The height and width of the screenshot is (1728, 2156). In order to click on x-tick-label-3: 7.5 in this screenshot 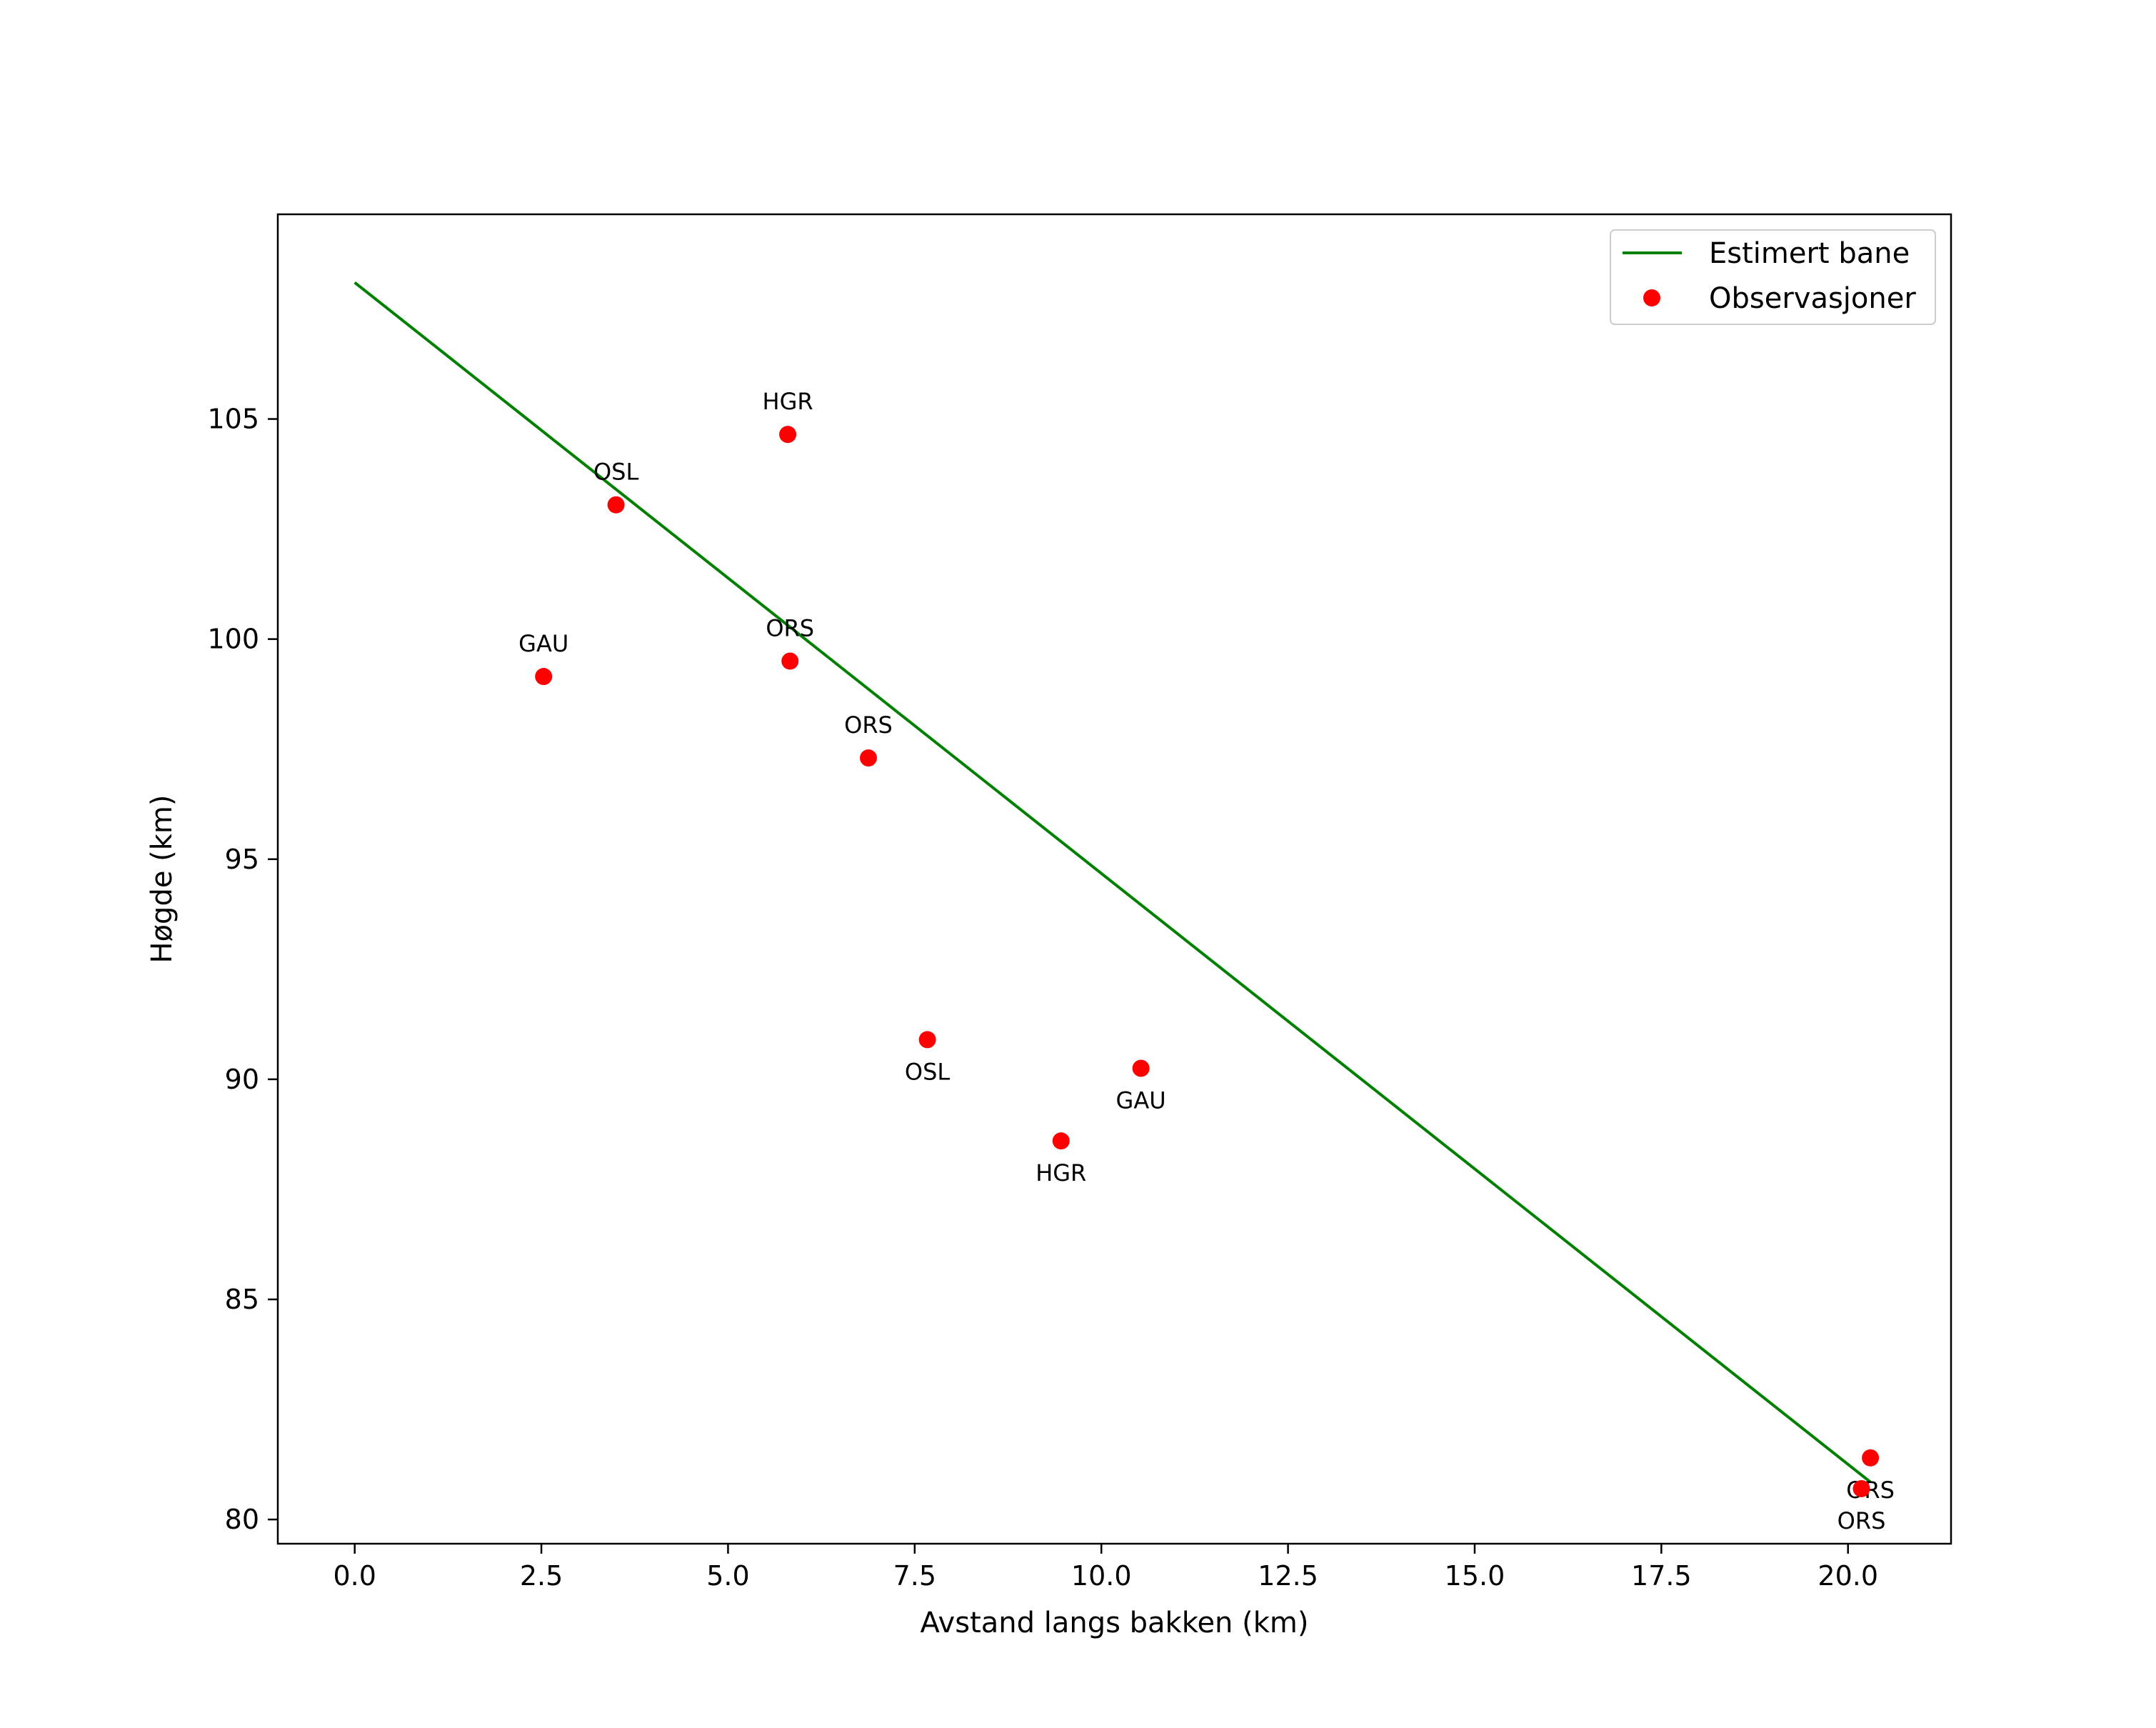, I will do `click(915, 1576)`.